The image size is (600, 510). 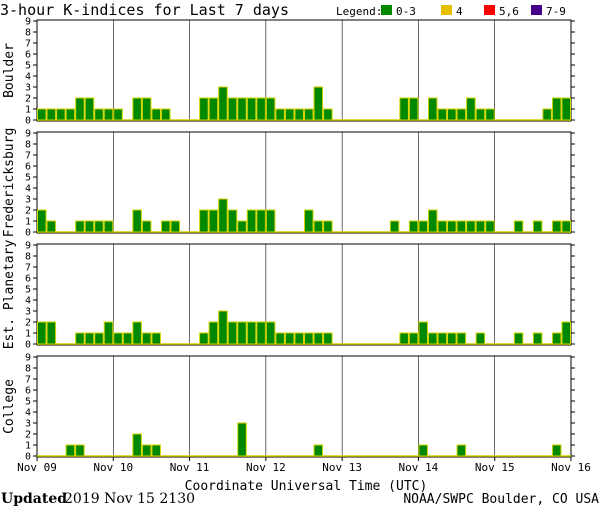 I want to click on y-tick-label: 1, so click(x=28, y=110).